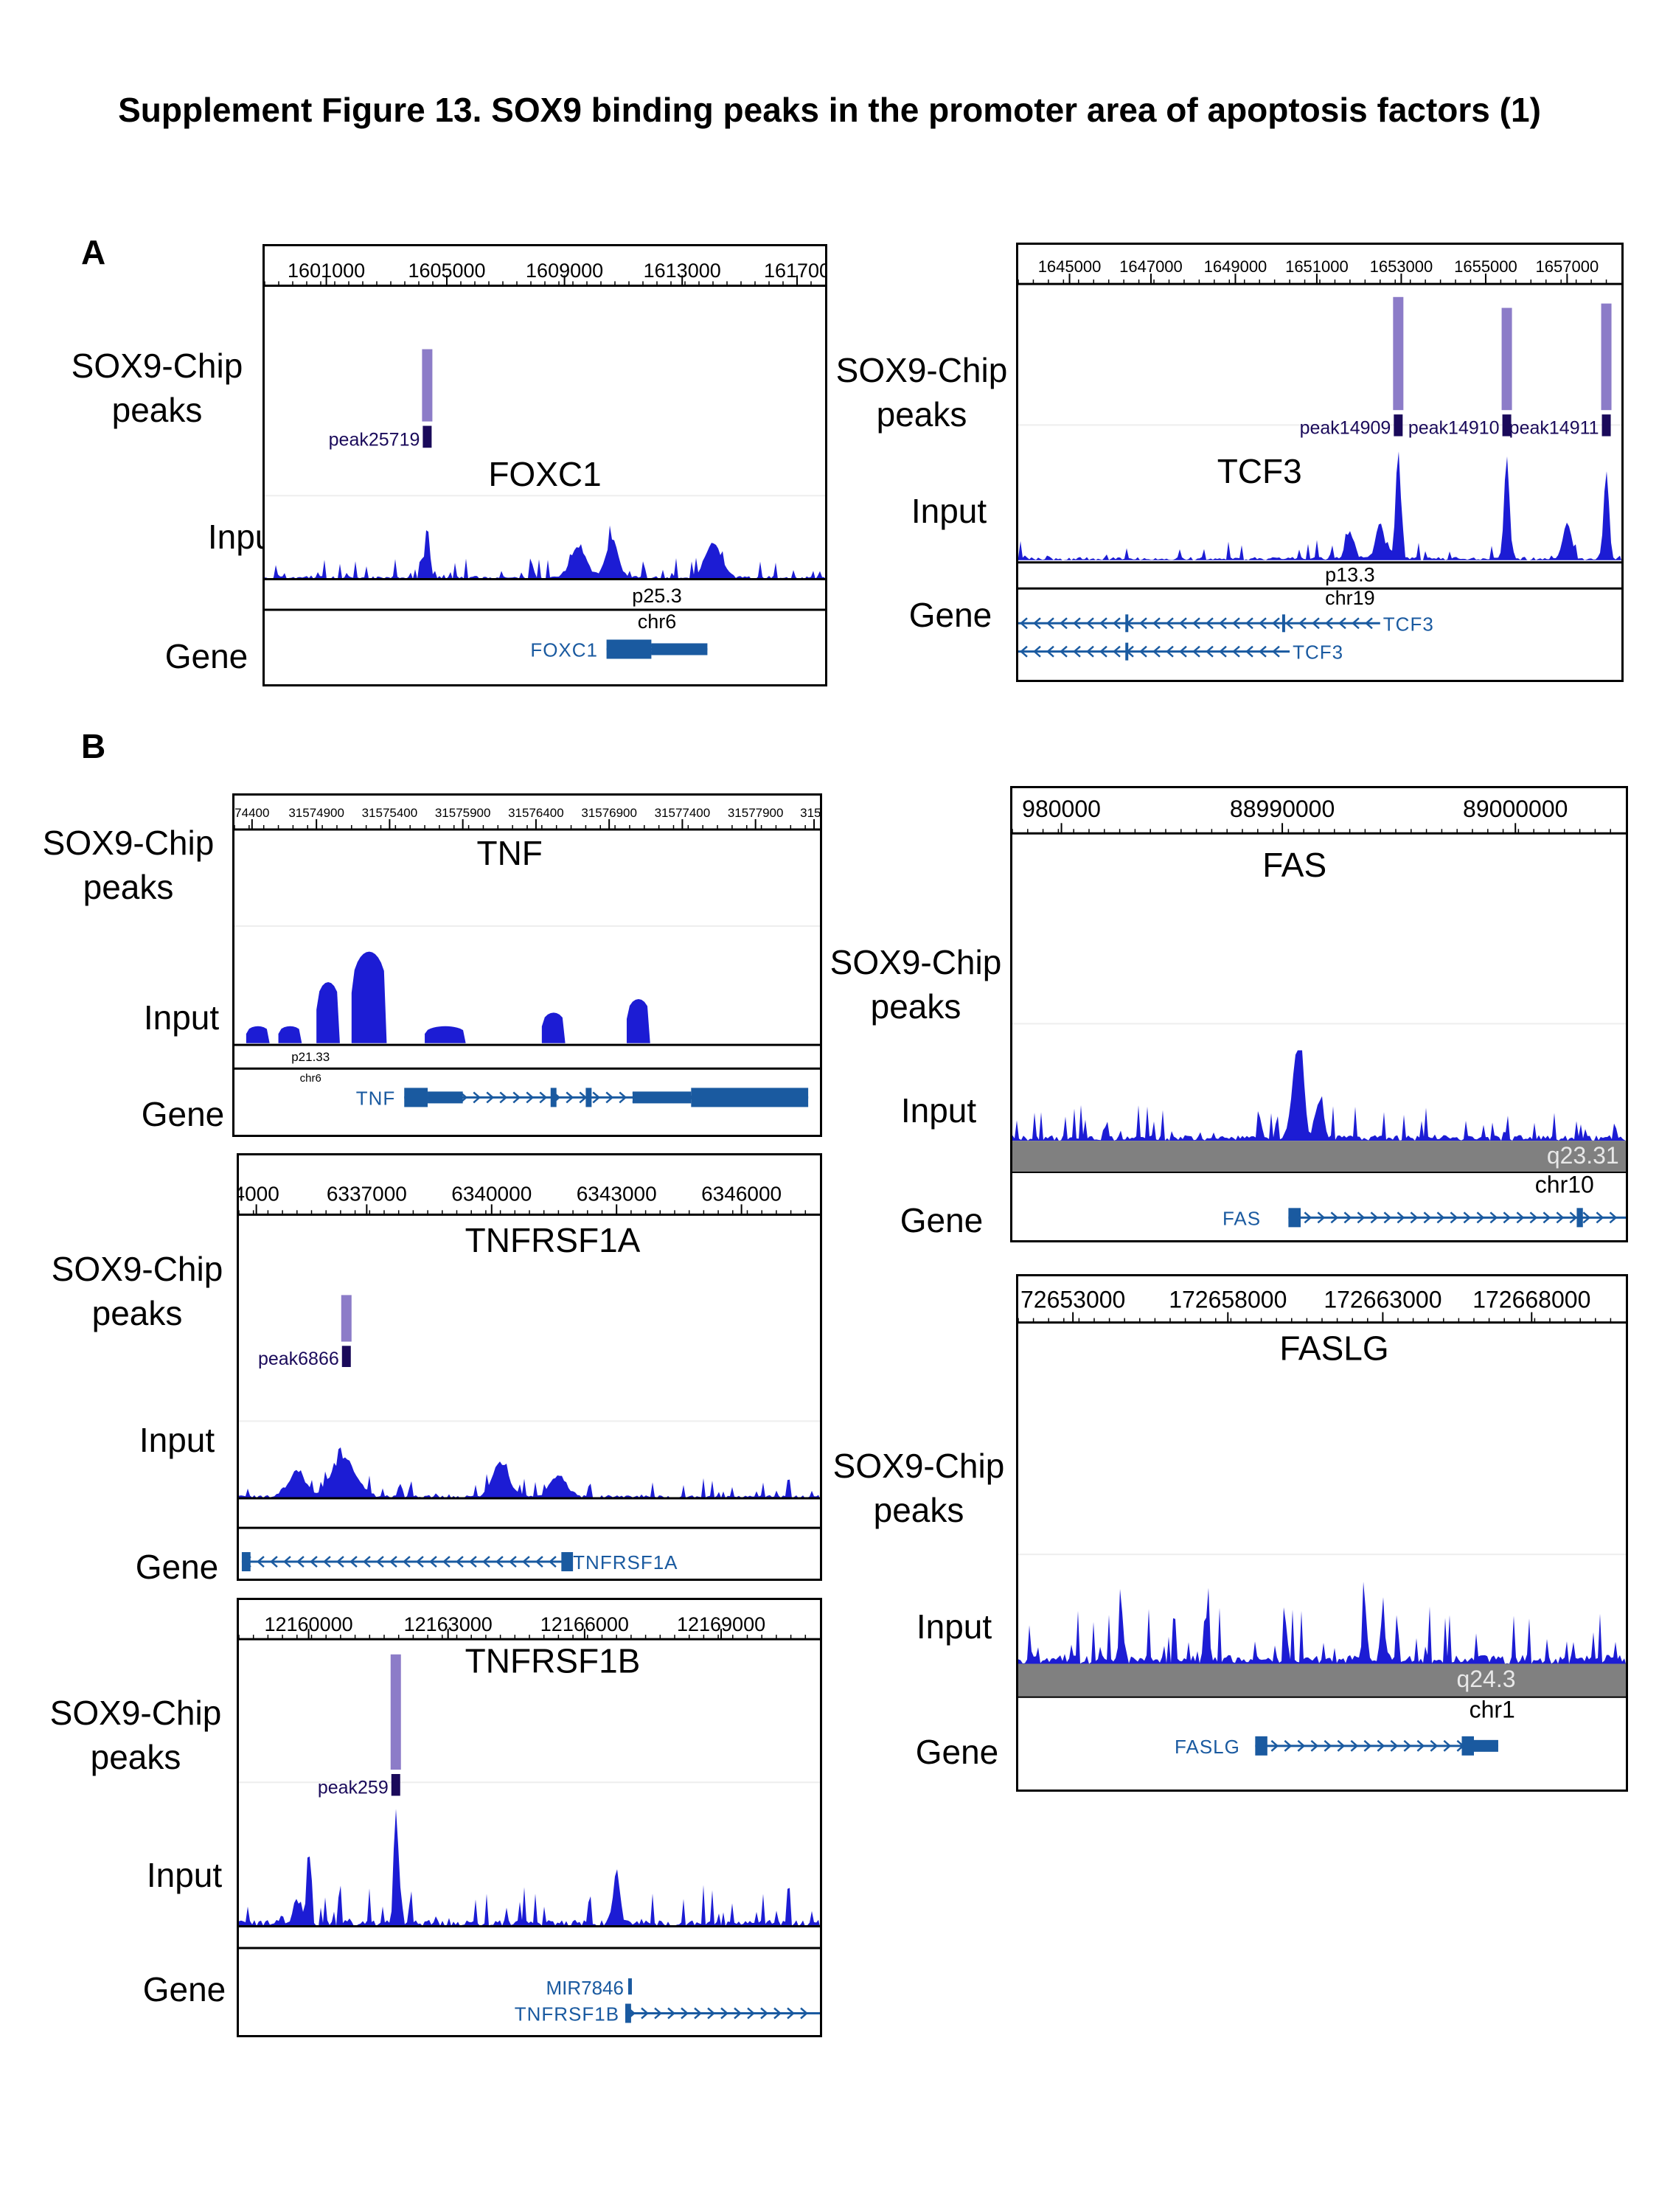  What do you see at coordinates (1235, 266) in the screenshot?
I see `ruler-tick-label: 1649000` at bounding box center [1235, 266].